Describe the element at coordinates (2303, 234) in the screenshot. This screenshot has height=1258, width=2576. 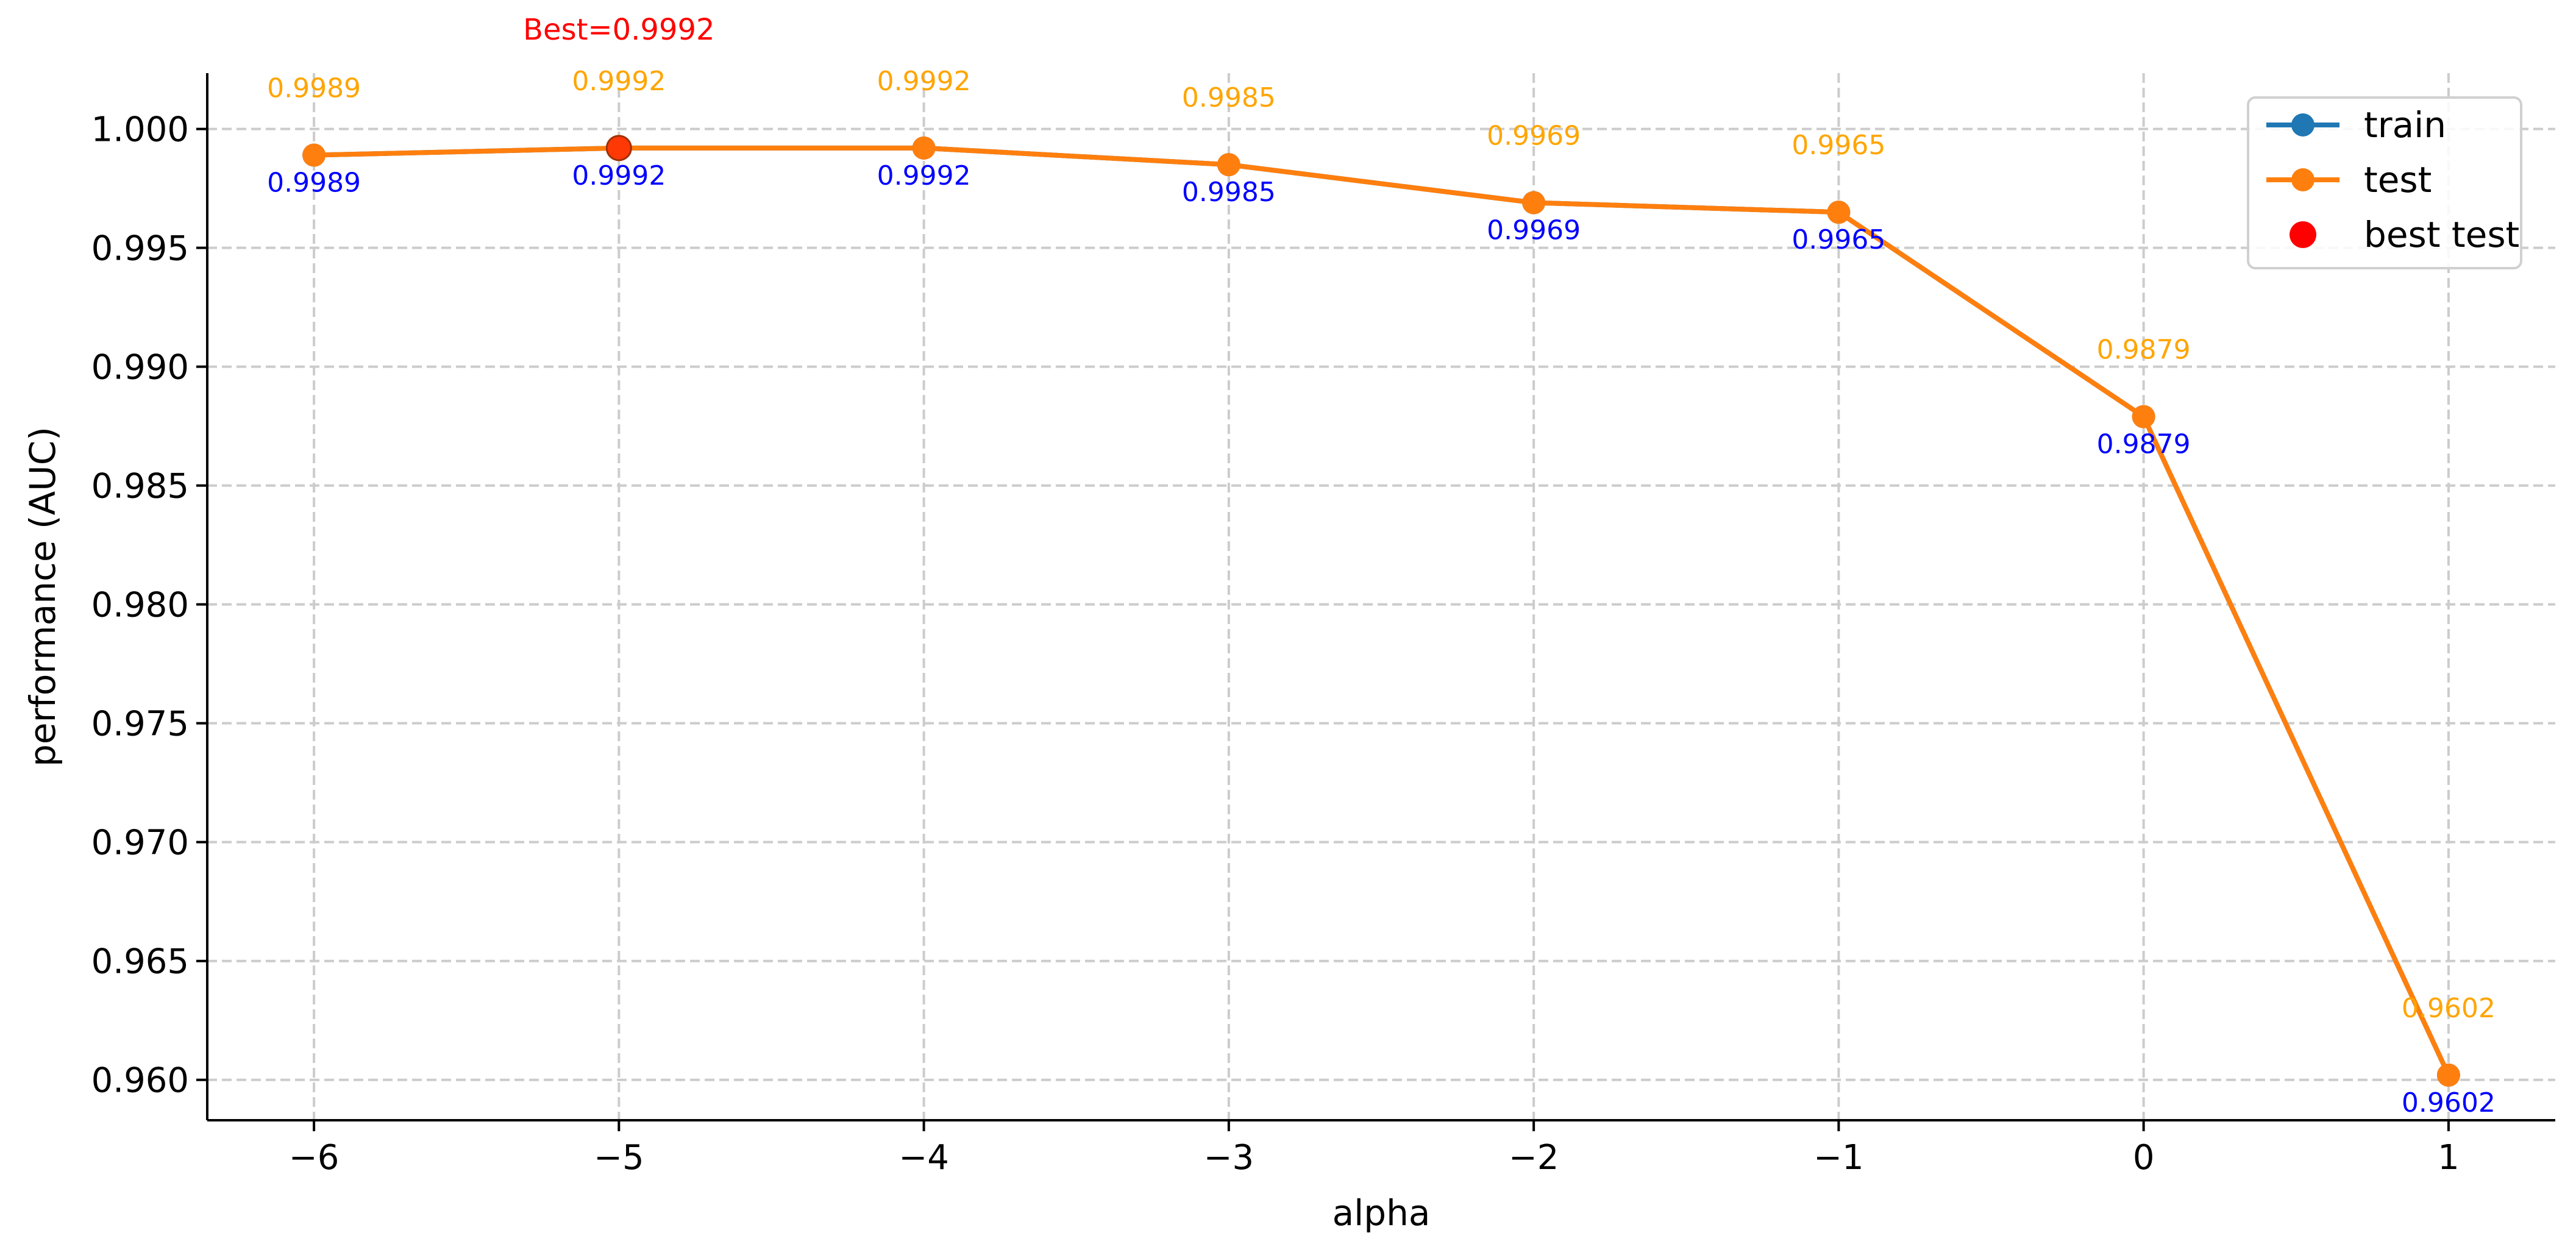
I see `legend-best-test-marker` at that location.